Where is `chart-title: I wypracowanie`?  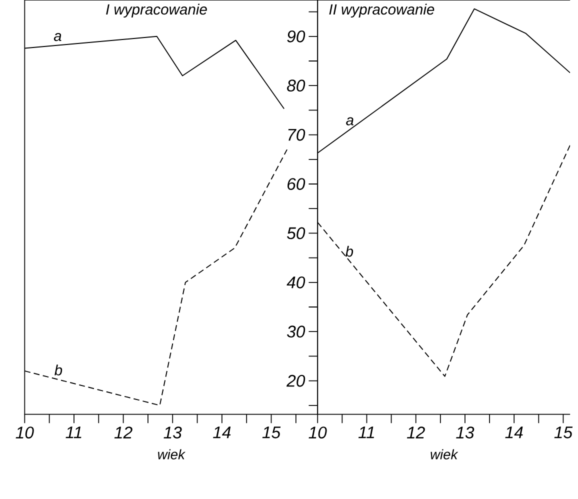 chart-title: I wypracowanie is located at coordinates (156, 11).